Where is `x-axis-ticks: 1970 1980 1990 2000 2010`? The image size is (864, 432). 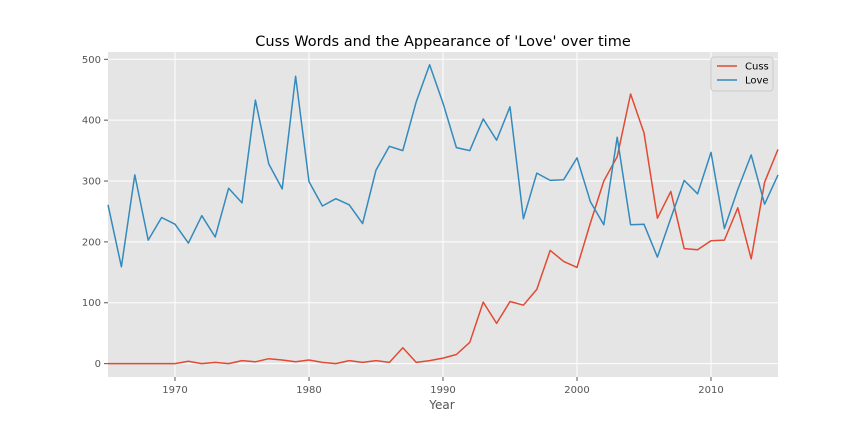
x-axis-ticks: 1970 1980 1990 2000 2010 is located at coordinates (443, 386).